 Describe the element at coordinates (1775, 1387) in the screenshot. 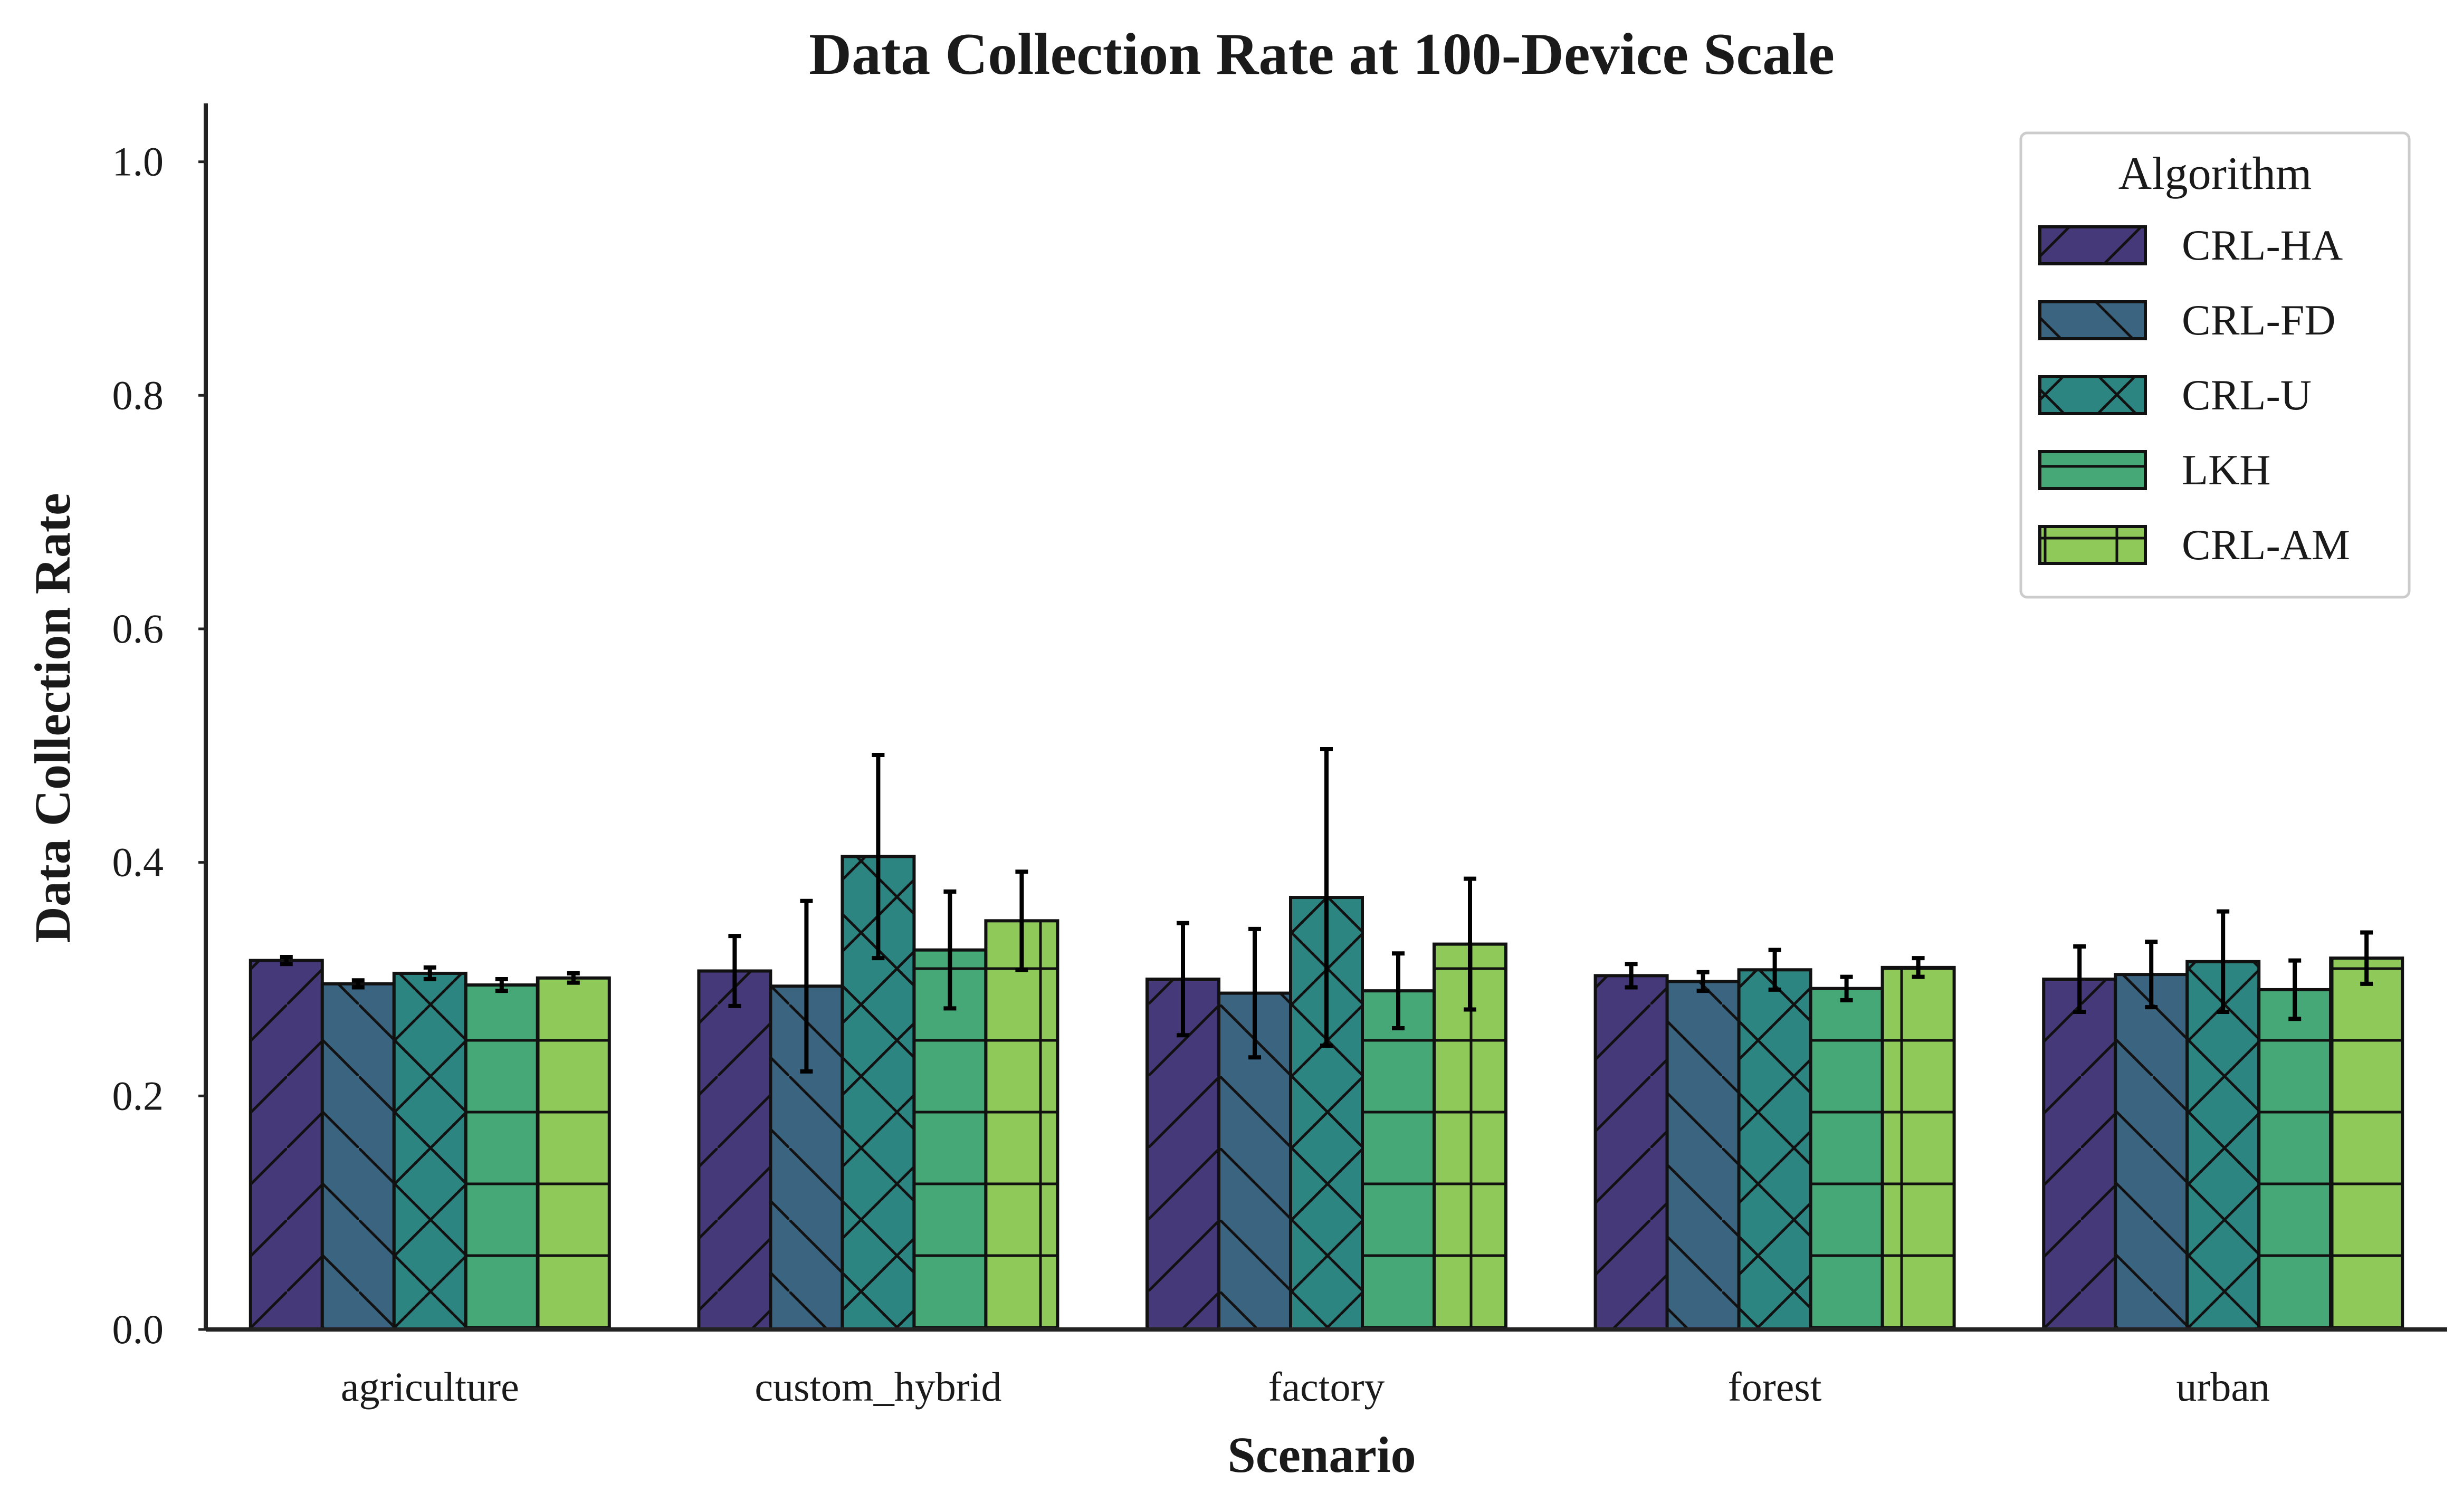

I see `x-tick-label: forest` at that location.